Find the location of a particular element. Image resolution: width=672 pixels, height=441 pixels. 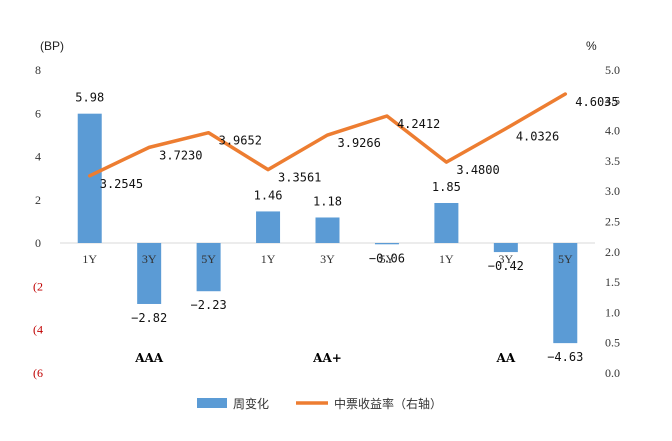

line-data-label: 3.3561 is located at coordinates (299, 178).